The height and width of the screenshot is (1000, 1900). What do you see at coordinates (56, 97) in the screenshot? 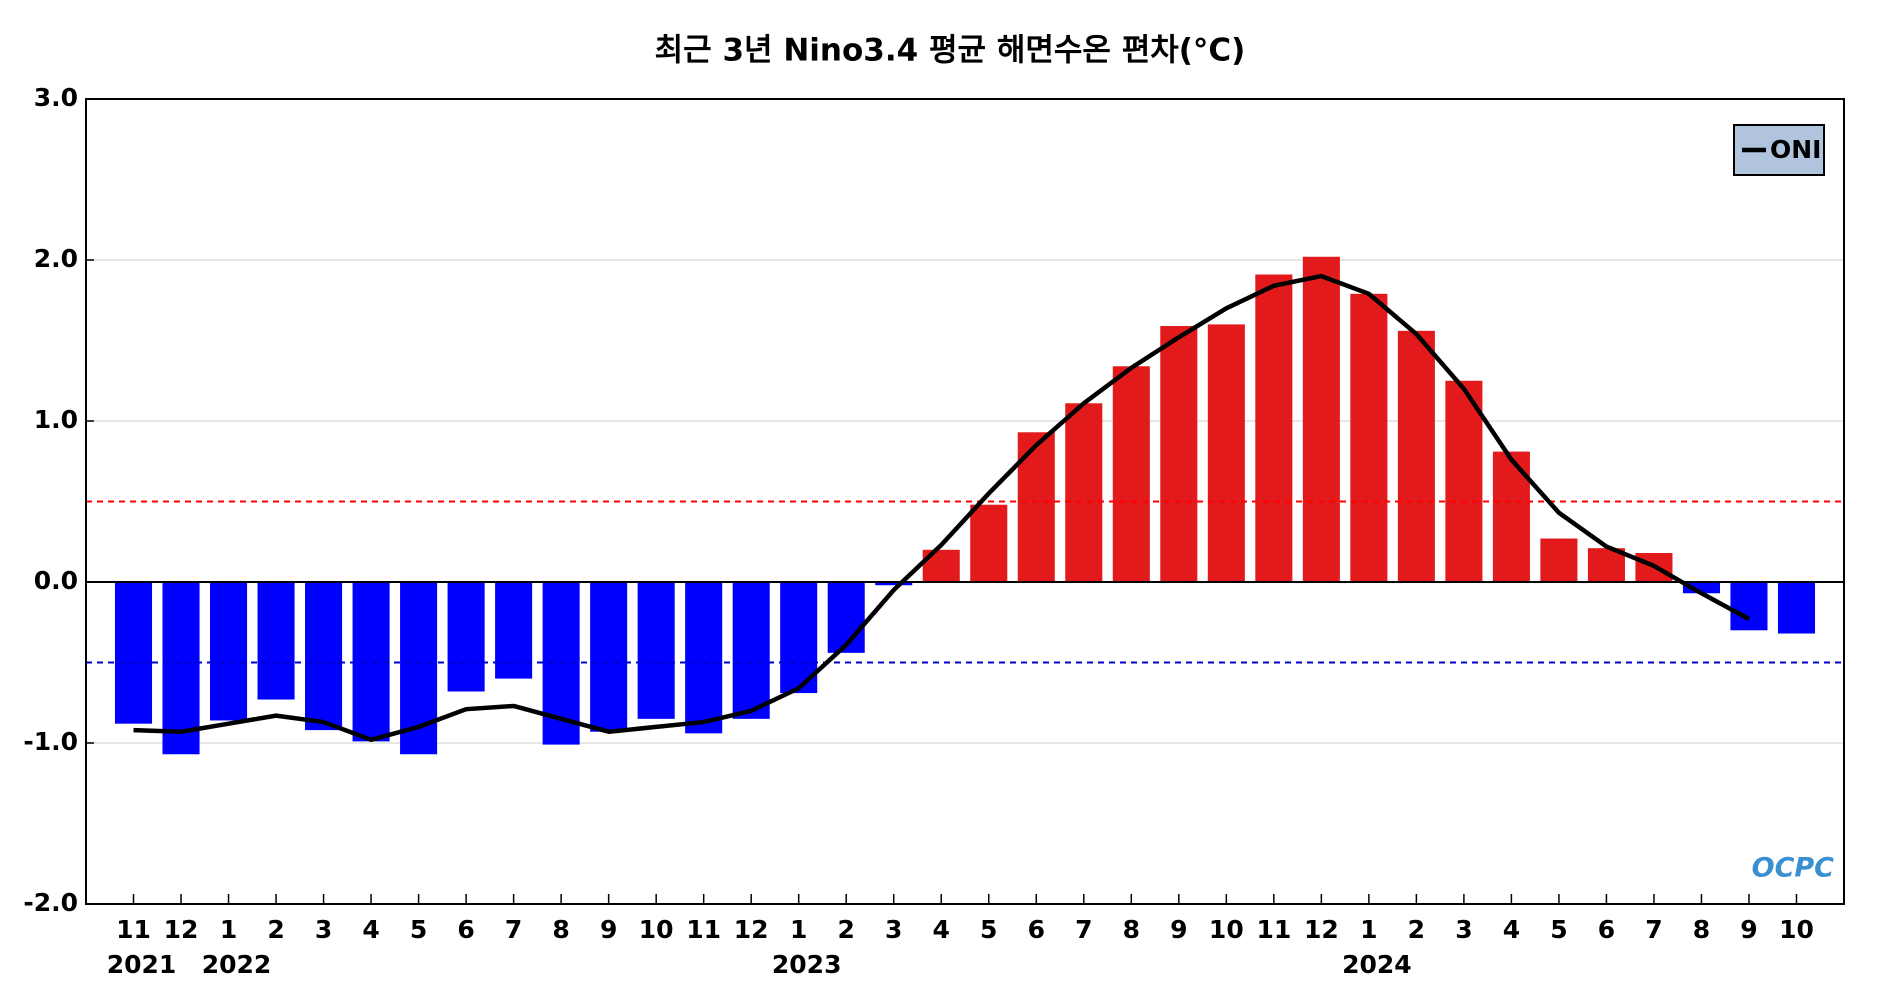
I see `y-tick-label: 3.0` at bounding box center [56, 97].